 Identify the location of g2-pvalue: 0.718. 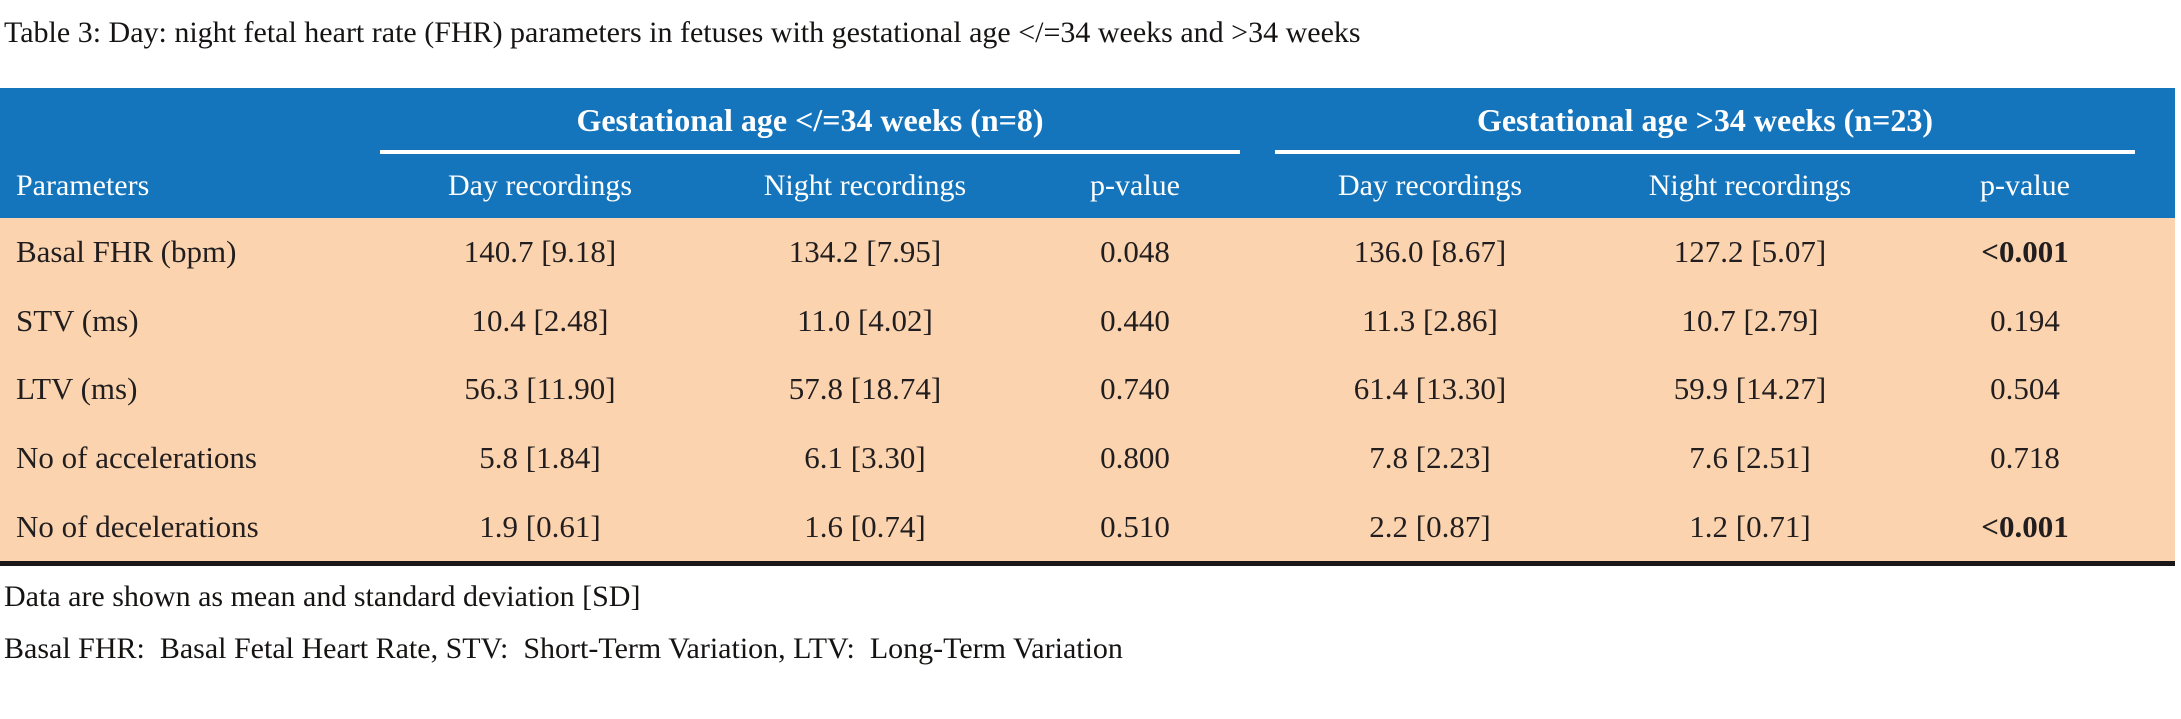
(2025, 458).